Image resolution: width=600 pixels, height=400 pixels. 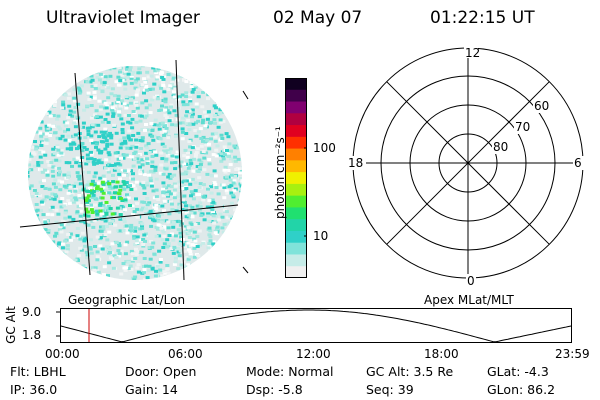 What do you see at coordinates (324, 148) in the screenshot?
I see `colorbar-tick-100: 100` at bounding box center [324, 148].